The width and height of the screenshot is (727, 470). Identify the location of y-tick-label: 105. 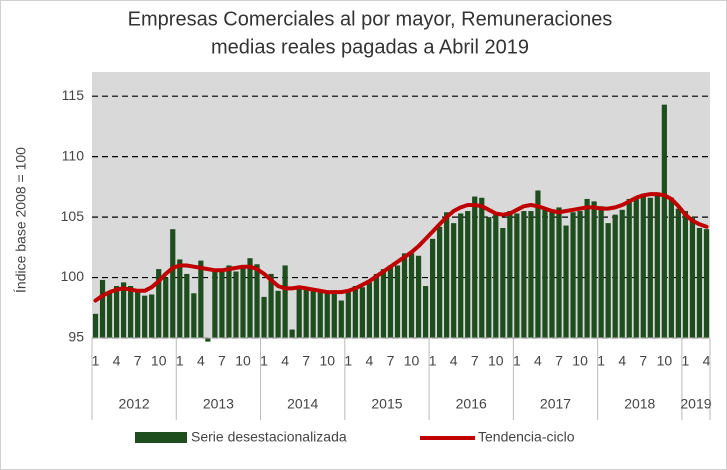
(73, 216).